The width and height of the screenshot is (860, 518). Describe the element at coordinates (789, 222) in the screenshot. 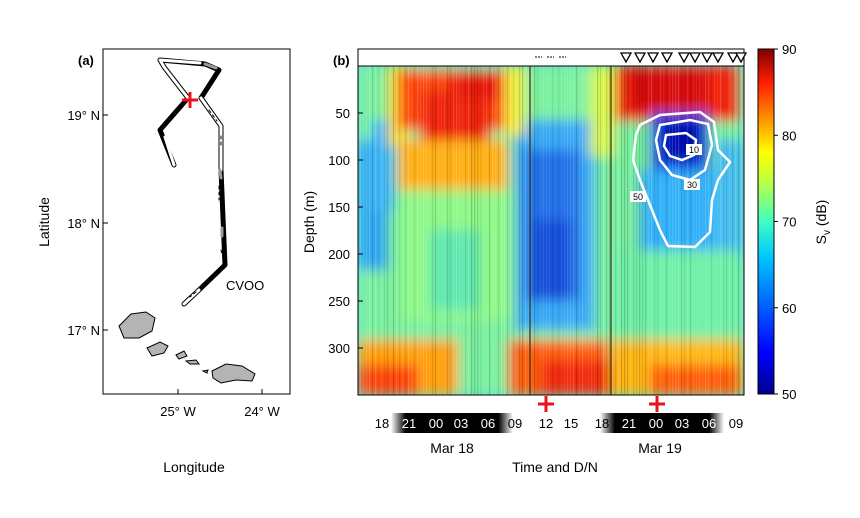

I see `colorbar-tick-label: 70` at that location.